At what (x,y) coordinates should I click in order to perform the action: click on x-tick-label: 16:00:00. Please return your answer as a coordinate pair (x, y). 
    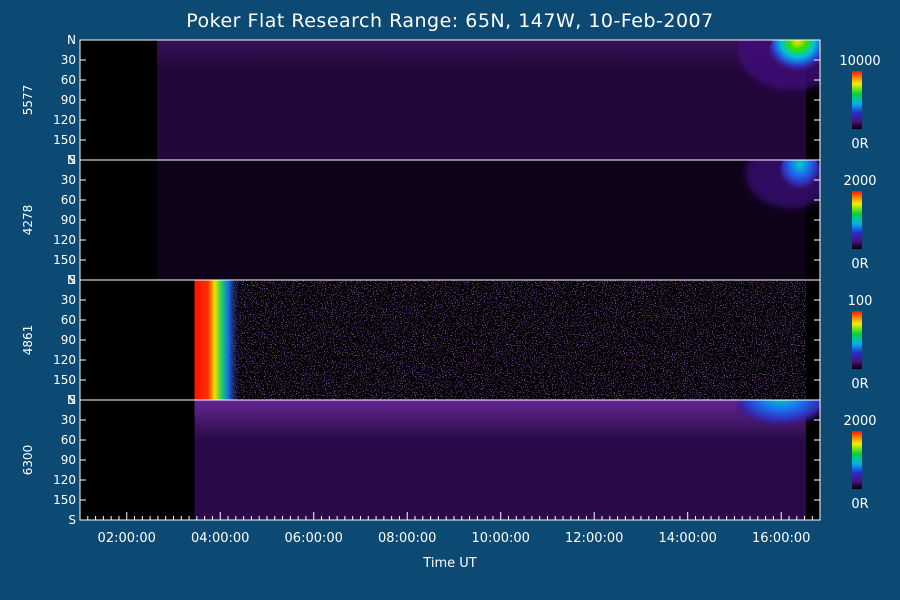
    Looking at the image, I should click on (781, 538).